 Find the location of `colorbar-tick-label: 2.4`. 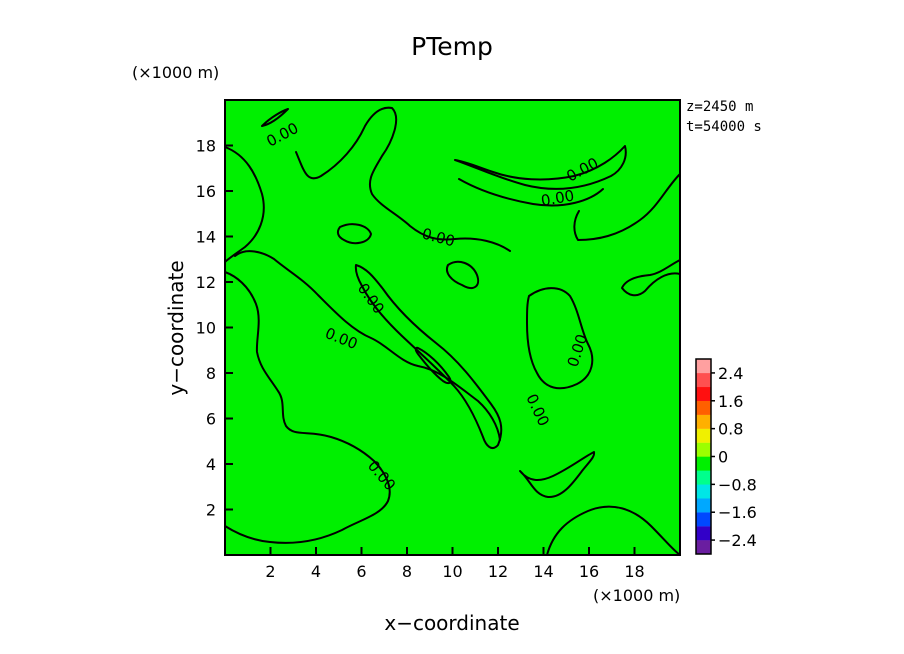

colorbar-tick-label: 2.4 is located at coordinates (730, 373).